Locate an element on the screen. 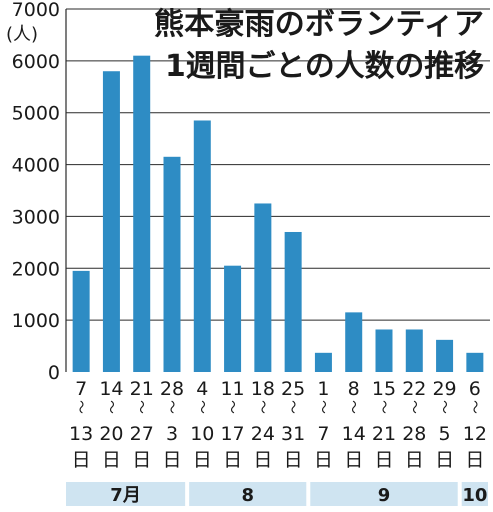 The image size is (493, 512). x-tick-end: 31 is located at coordinates (293, 434).